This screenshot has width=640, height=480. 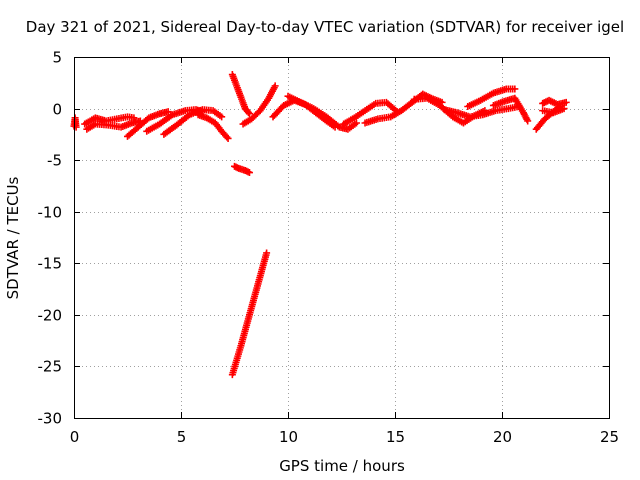 What do you see at coordinates (288, 437) in the screenshot?
I see `x-tick-label: 10` at bounding box center [288, 437].